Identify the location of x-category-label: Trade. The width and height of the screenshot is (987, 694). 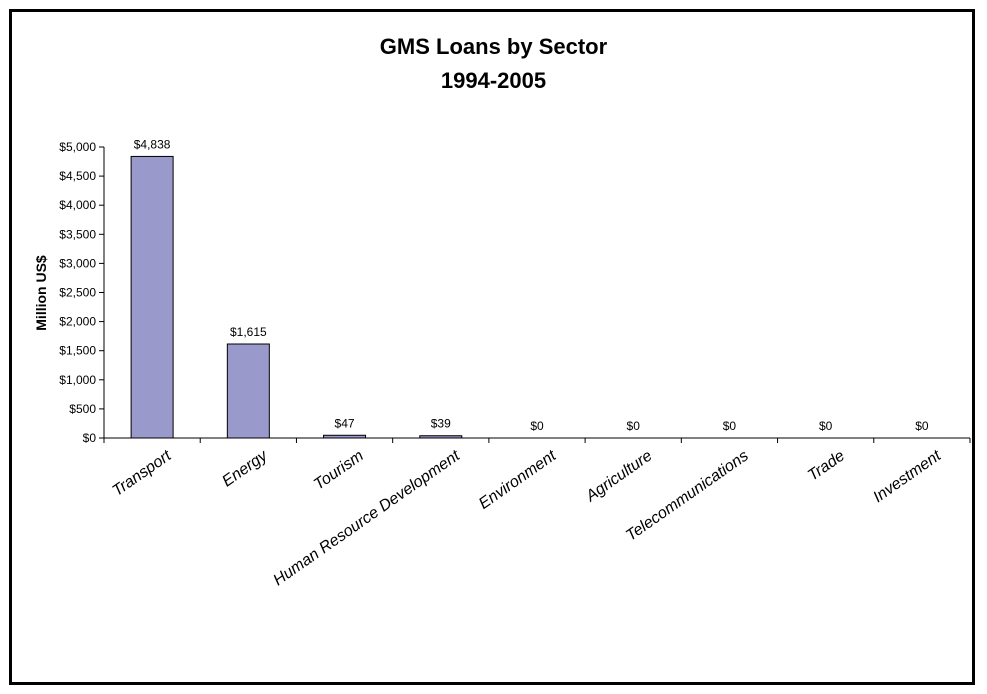
(826, 465).